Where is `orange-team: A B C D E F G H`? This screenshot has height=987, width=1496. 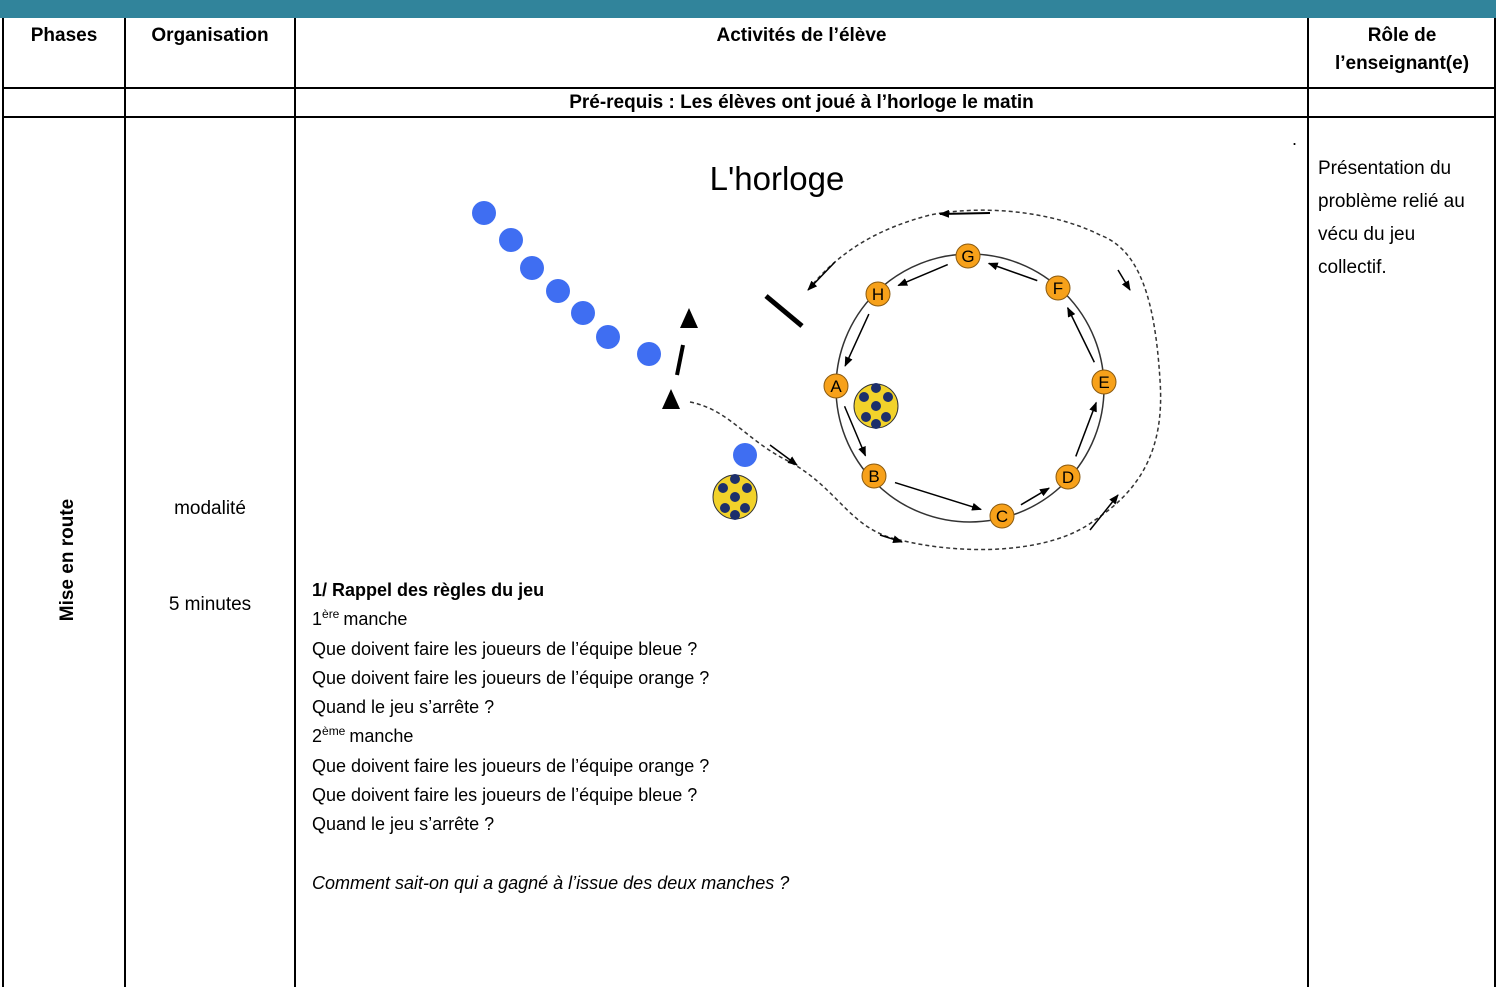 orange-team: A B C D E F G H is located at coordinates (970, 386).